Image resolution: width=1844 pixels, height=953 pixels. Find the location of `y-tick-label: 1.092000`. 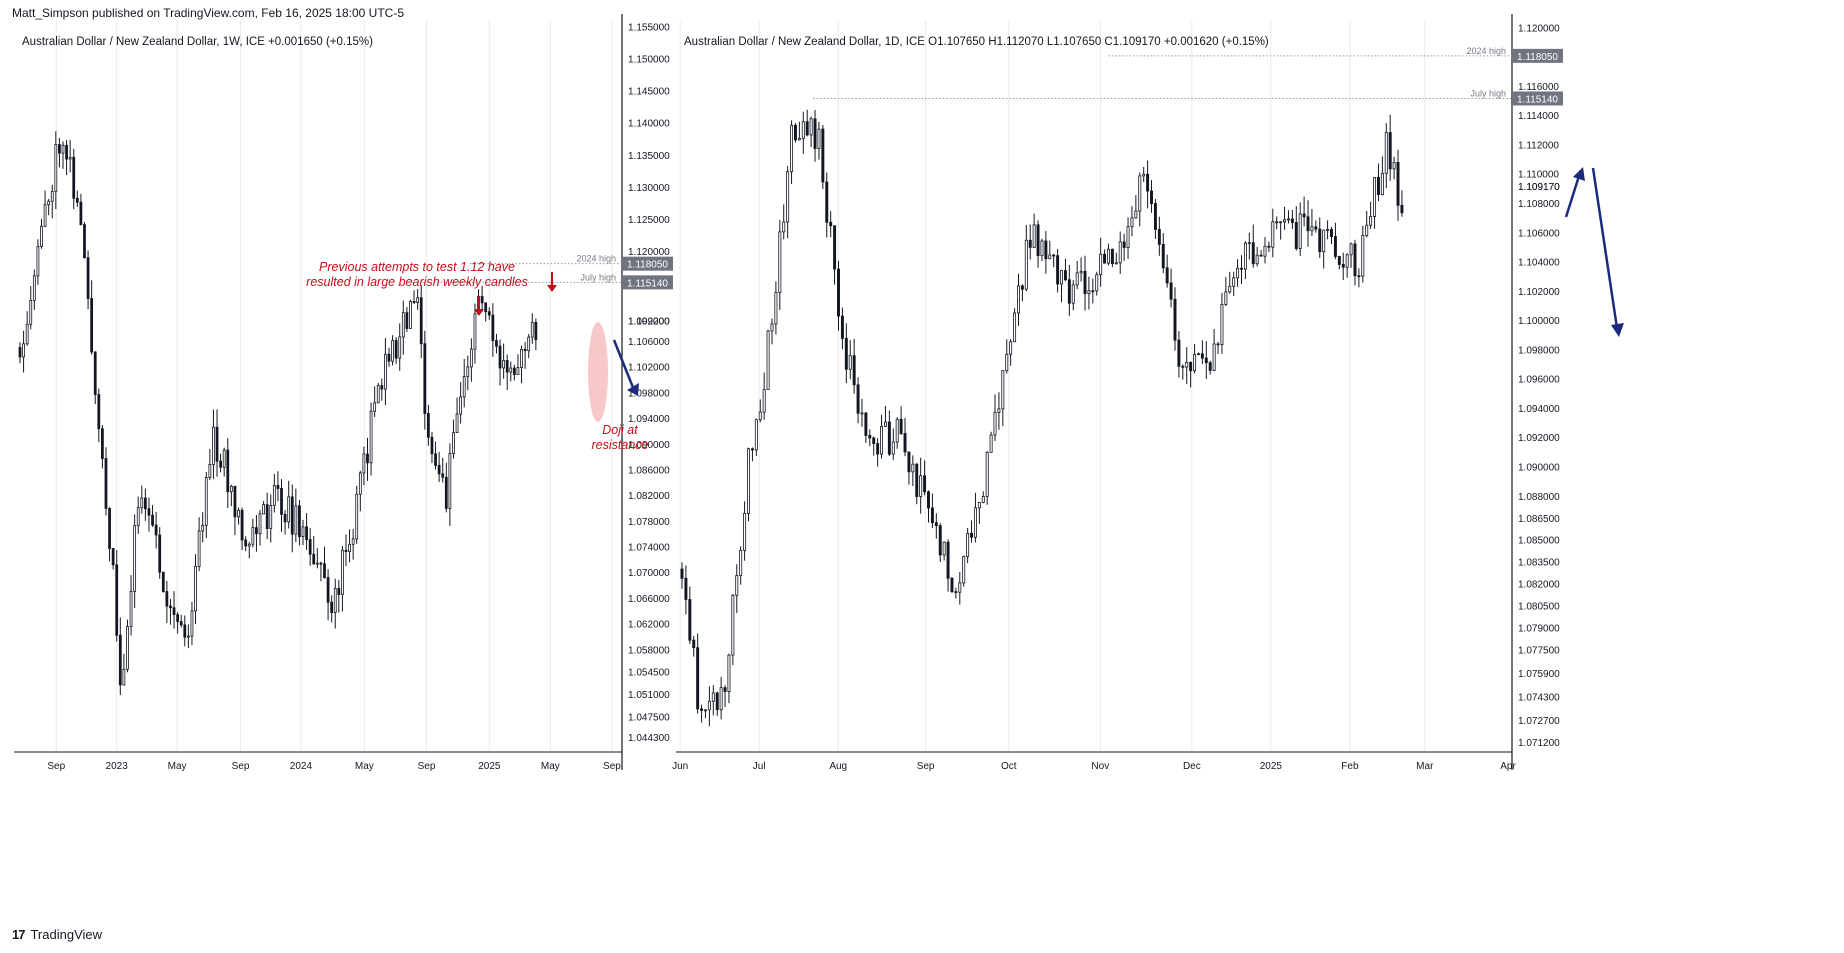

y-tick-label: 1.092000 is located at coordinates (649, 322).